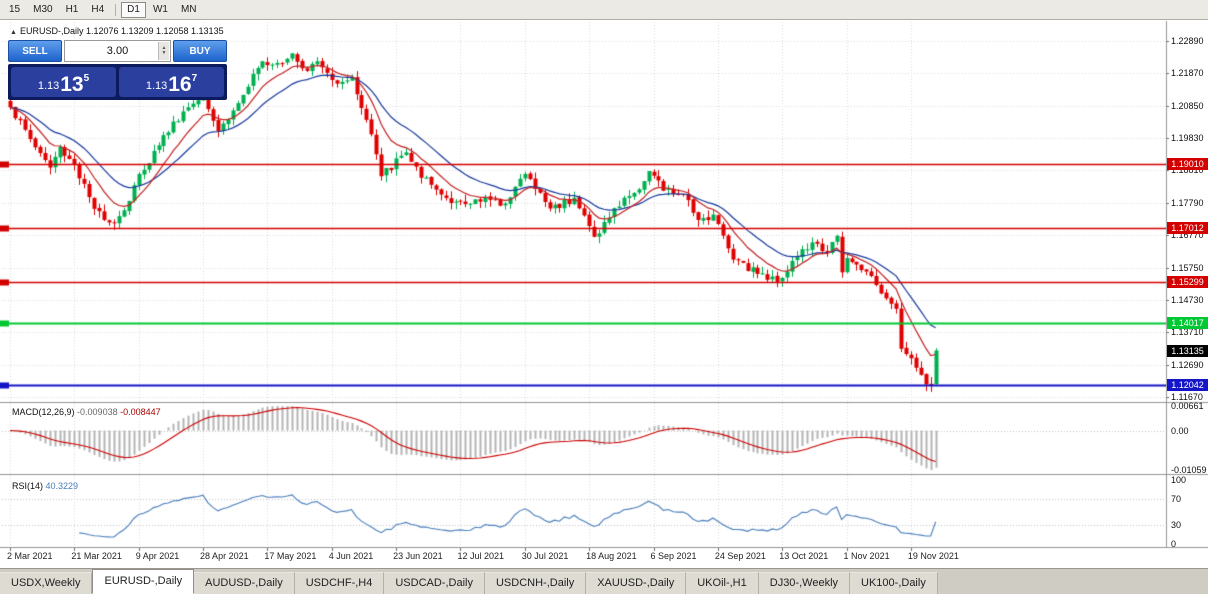  What do you see at coordinates (290, 556) in the screenshot?
I see `date-axis-label: 17 May 2021` at bounding box center [290, 556].